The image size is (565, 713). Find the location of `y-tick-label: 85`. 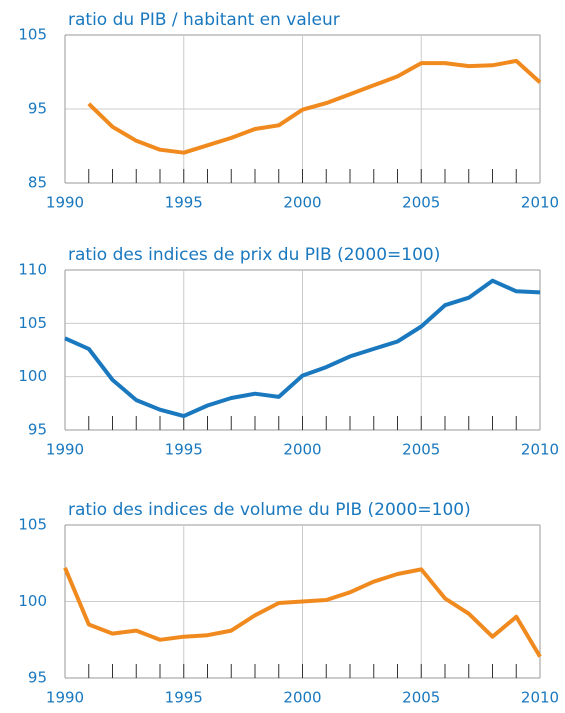

y-tick-label: 85 is located at coordinates (37, 183).